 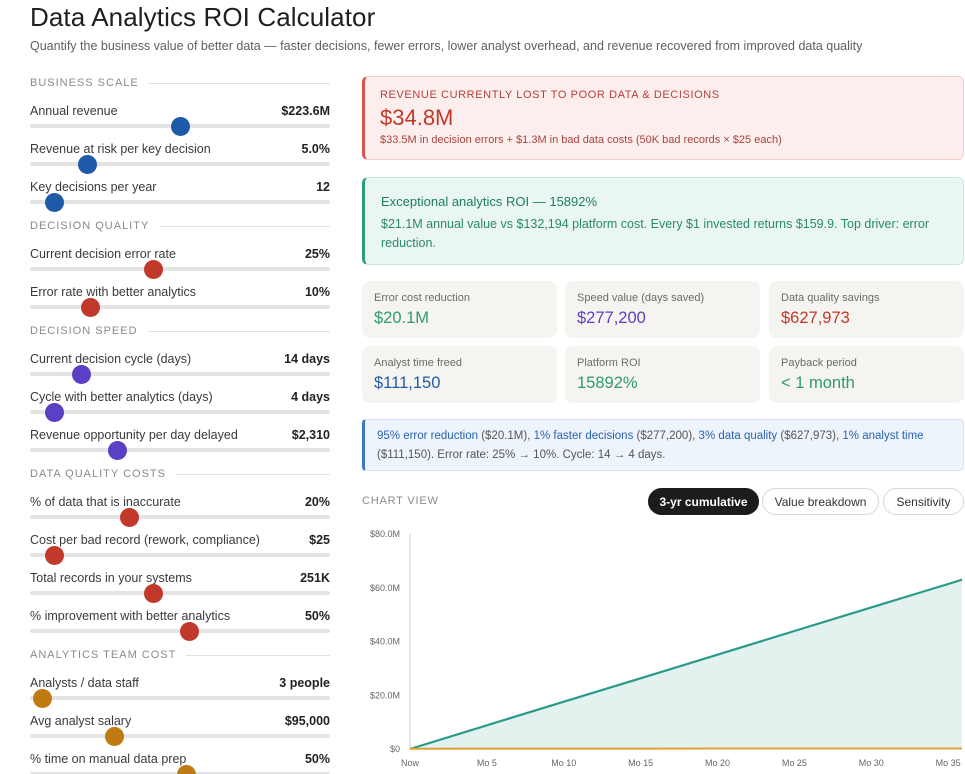 I want to click on slider-value: 12, so click(x=323, y=187).